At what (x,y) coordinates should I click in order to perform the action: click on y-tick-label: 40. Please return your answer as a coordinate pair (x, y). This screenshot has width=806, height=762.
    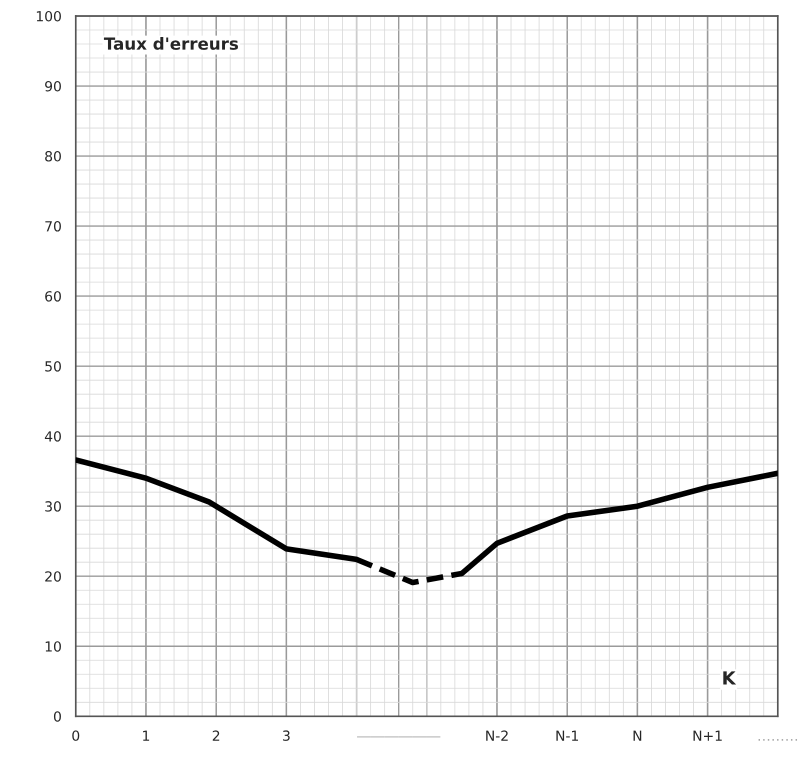
    Looking at the image, I should click on (52, 436).